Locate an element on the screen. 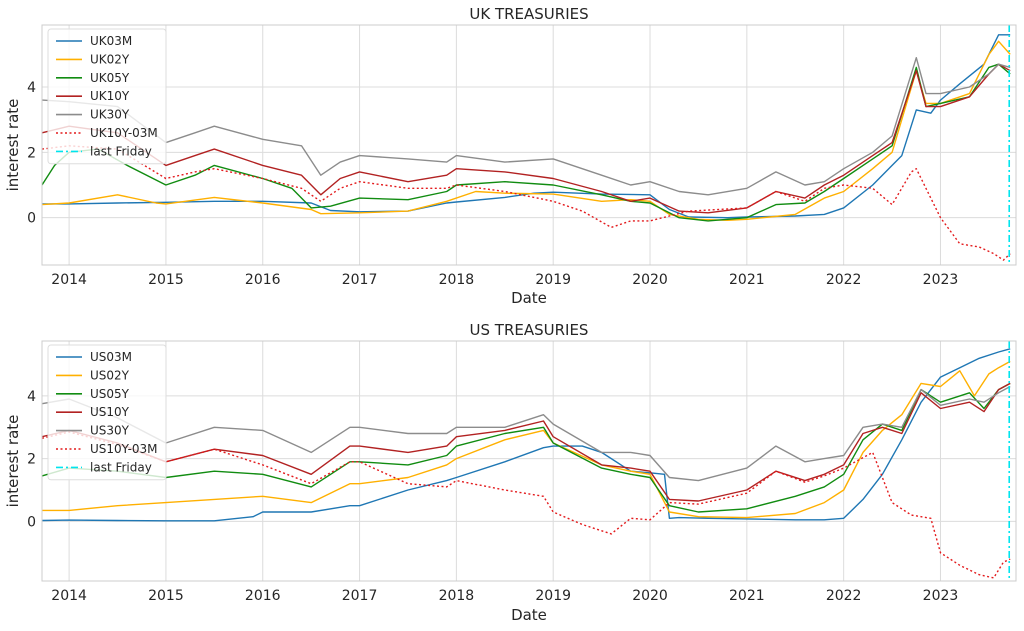  legend-label: UK05Y is located at coordinates (110, 78).